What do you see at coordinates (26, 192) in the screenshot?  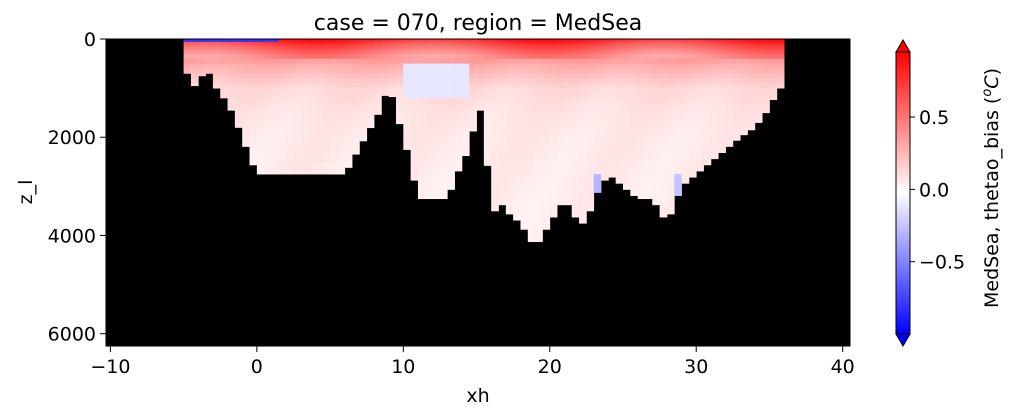 I see `y-axis-label: z_l` at bounding box center [26, 192].